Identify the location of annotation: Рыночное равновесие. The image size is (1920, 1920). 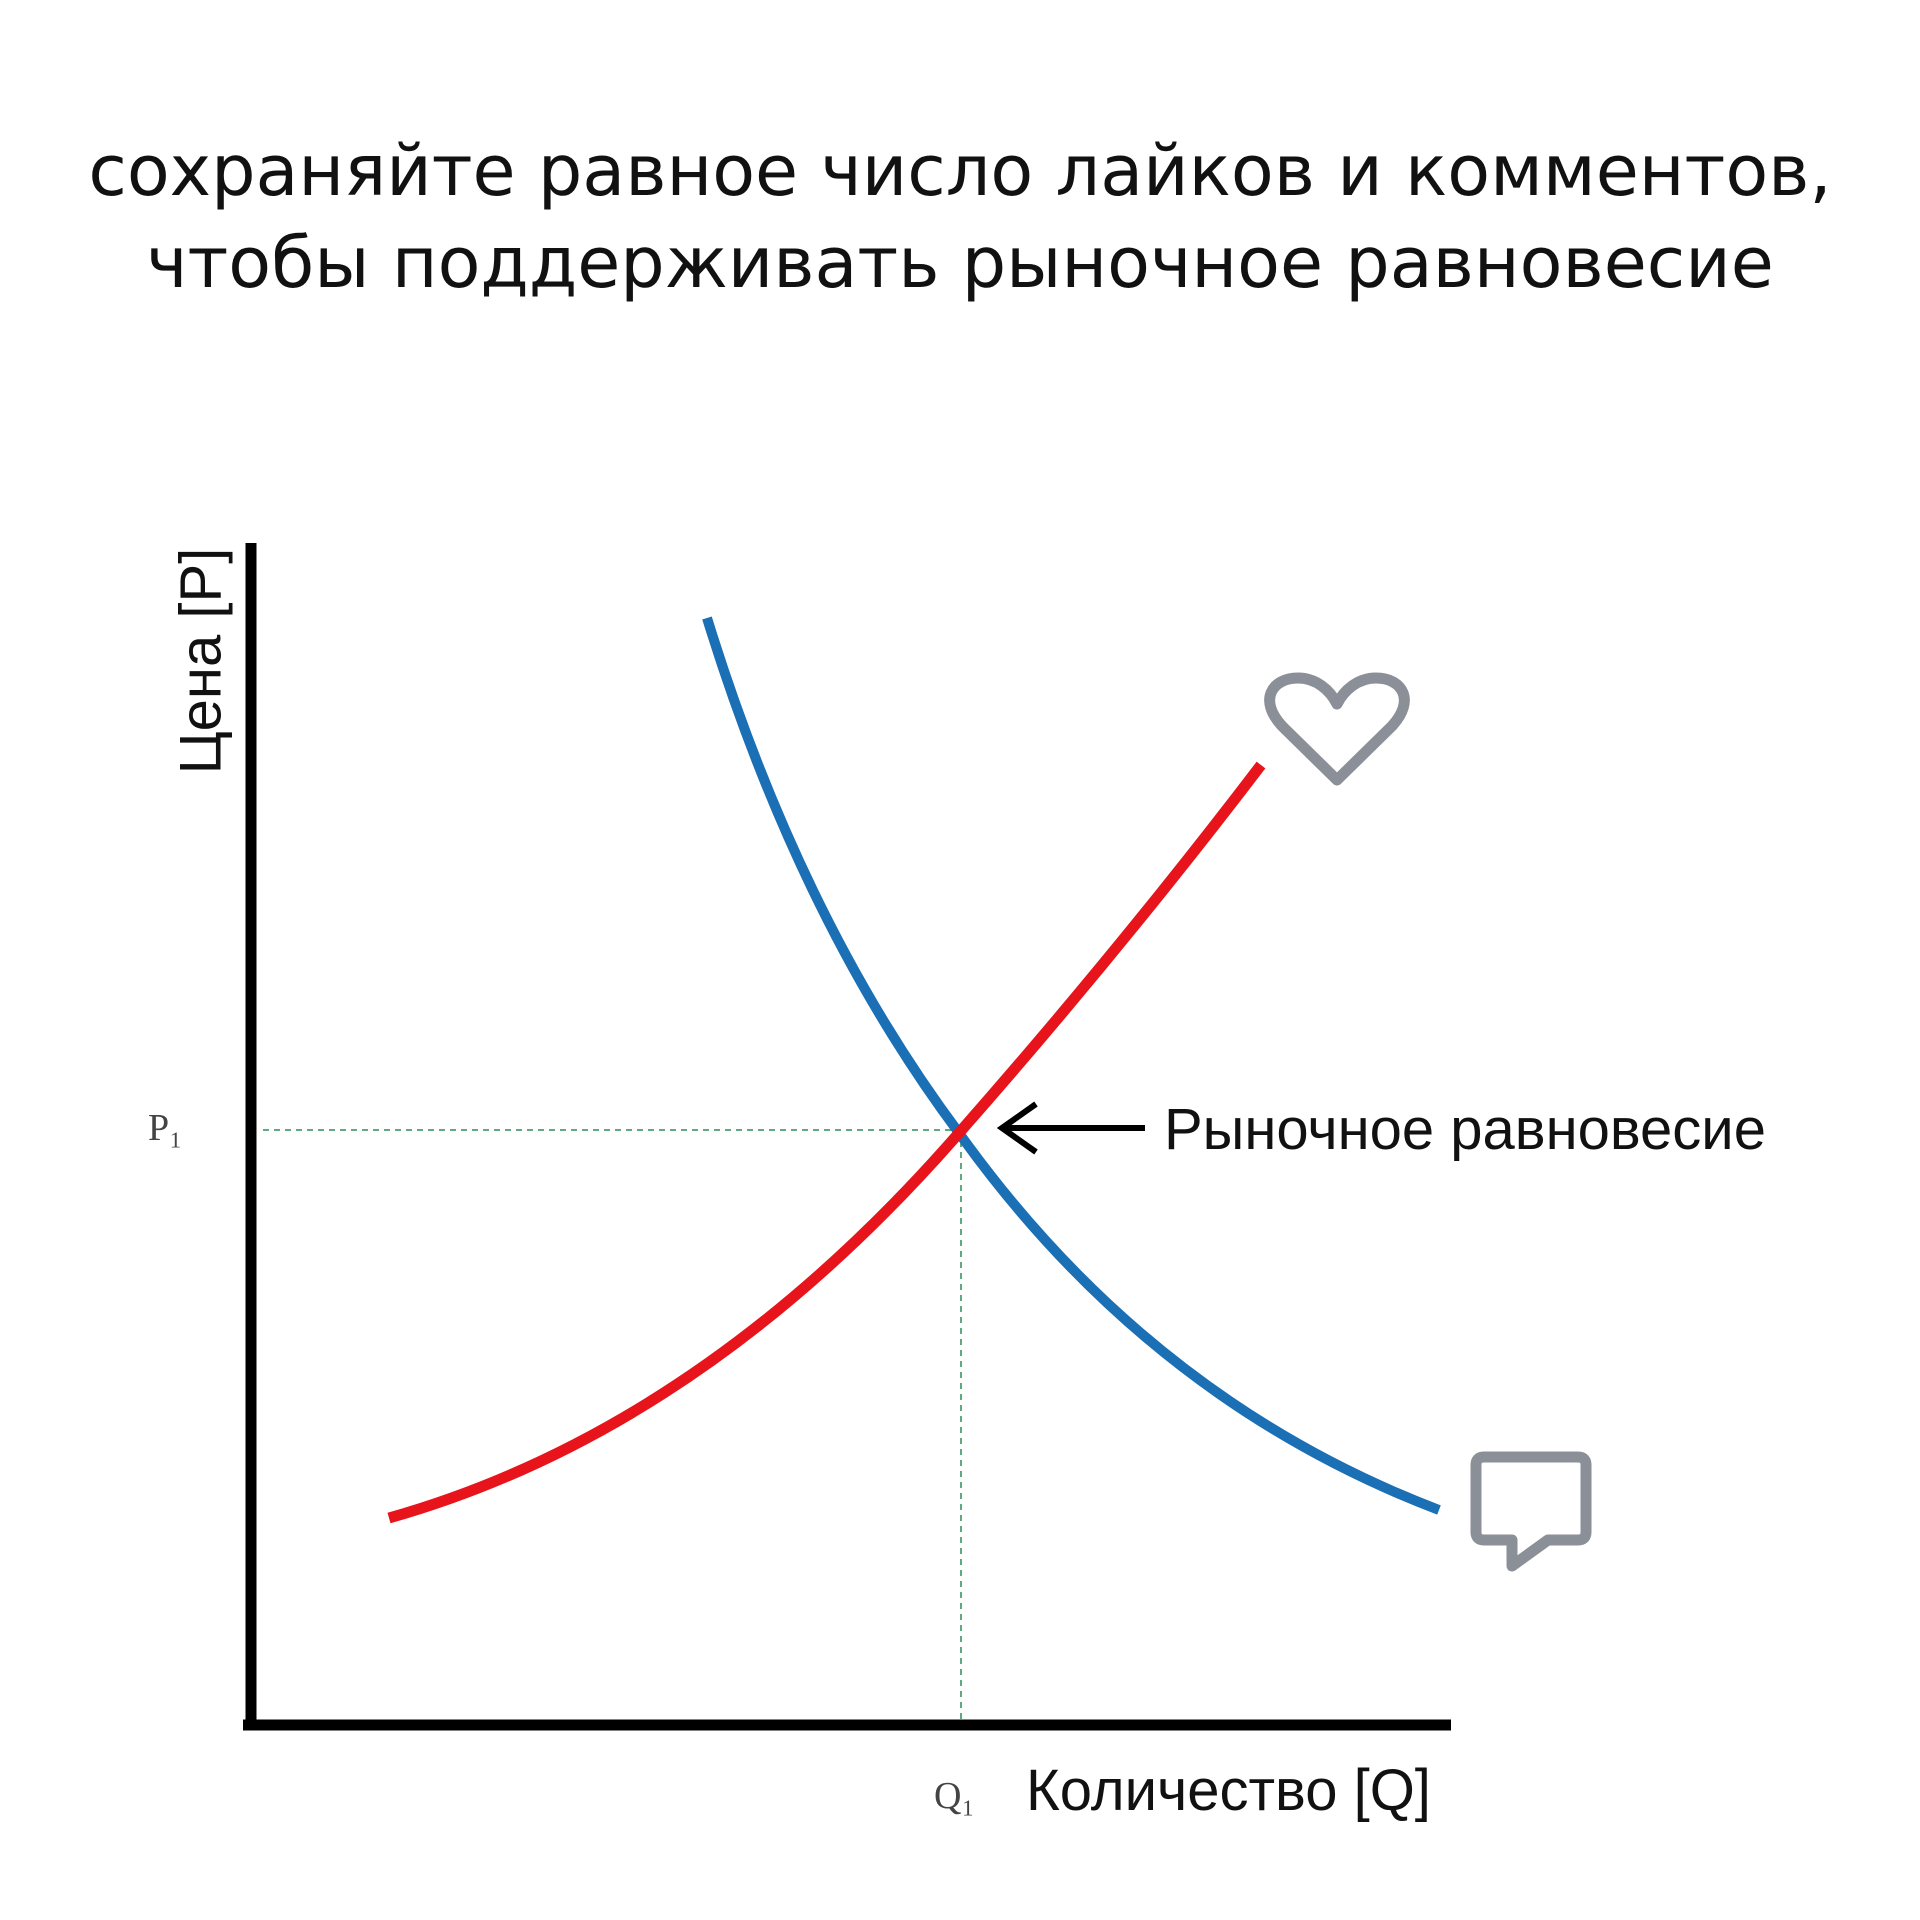
(1465, 1129).